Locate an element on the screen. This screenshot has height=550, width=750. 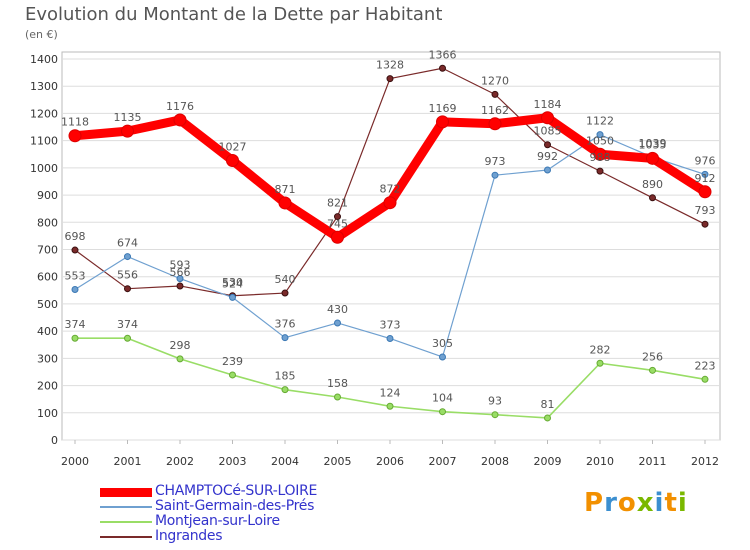
data-label-champtoce: 745 is located at coordinates (337, 223).